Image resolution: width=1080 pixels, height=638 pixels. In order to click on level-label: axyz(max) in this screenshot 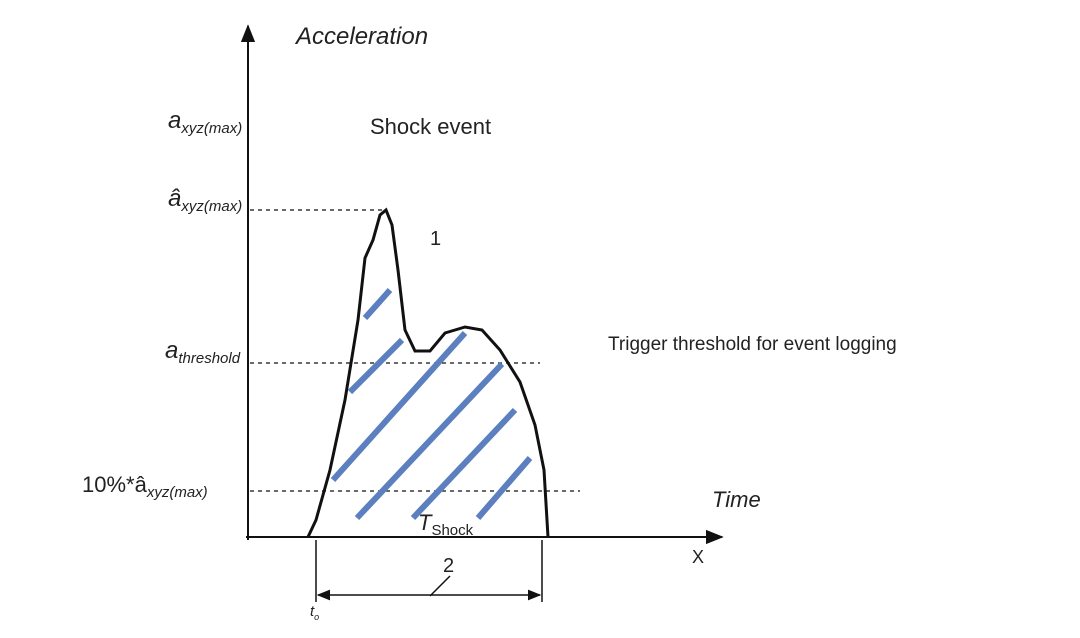, I will do `click(205, 122)`.